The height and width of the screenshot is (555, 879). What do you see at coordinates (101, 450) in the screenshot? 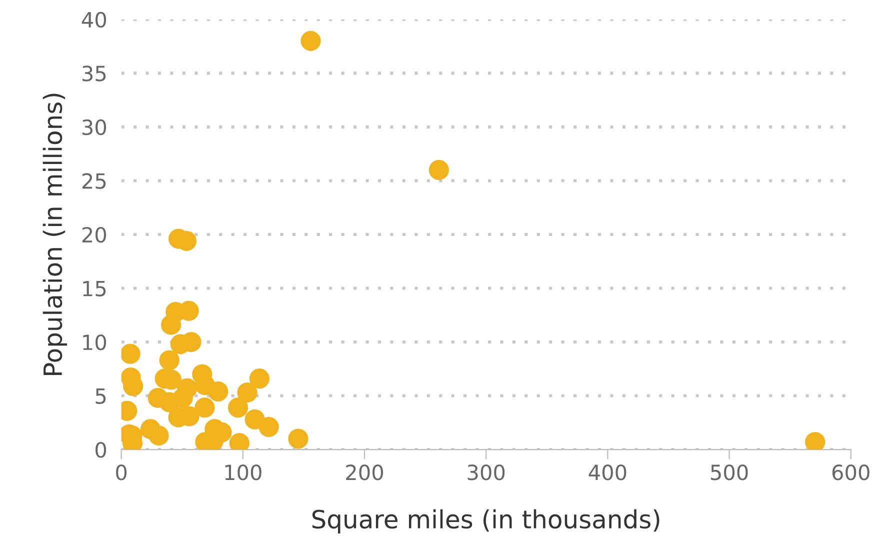
I see `y-tick-label: 0` at bounding box center [101, 450].